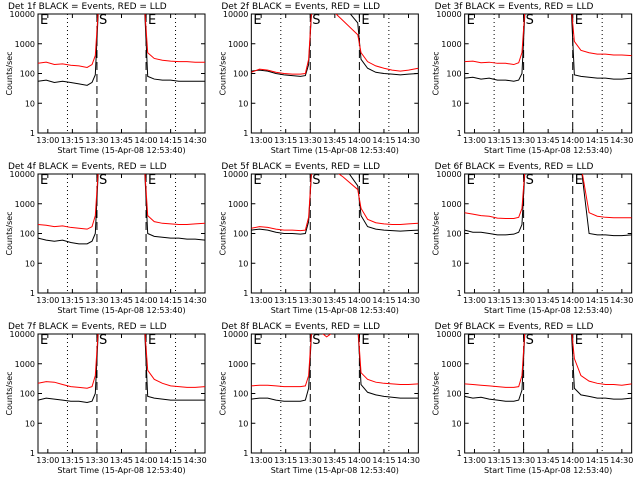 This screenshot has height=480, width=640. I want to click on panel-title: Det 6f BLACK = Events, RED = LLD, so click(514, 167).